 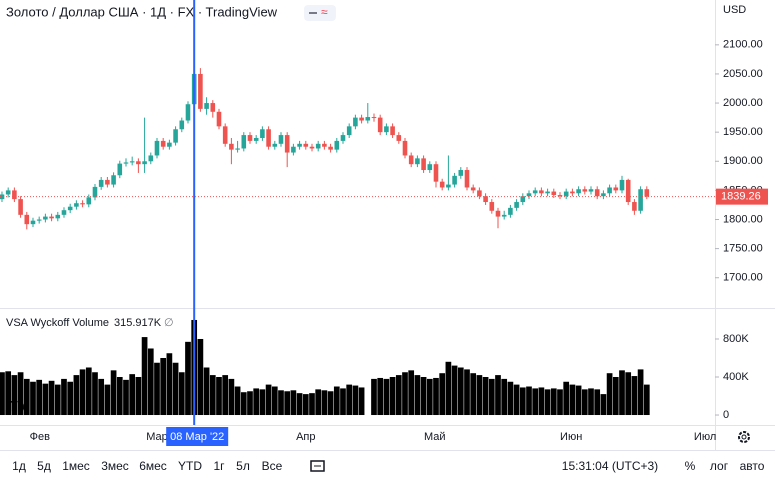 What do you see at coordinates (317, 466) in the screenshot?
I see `compare-icon` at bounding box center [317, 466].